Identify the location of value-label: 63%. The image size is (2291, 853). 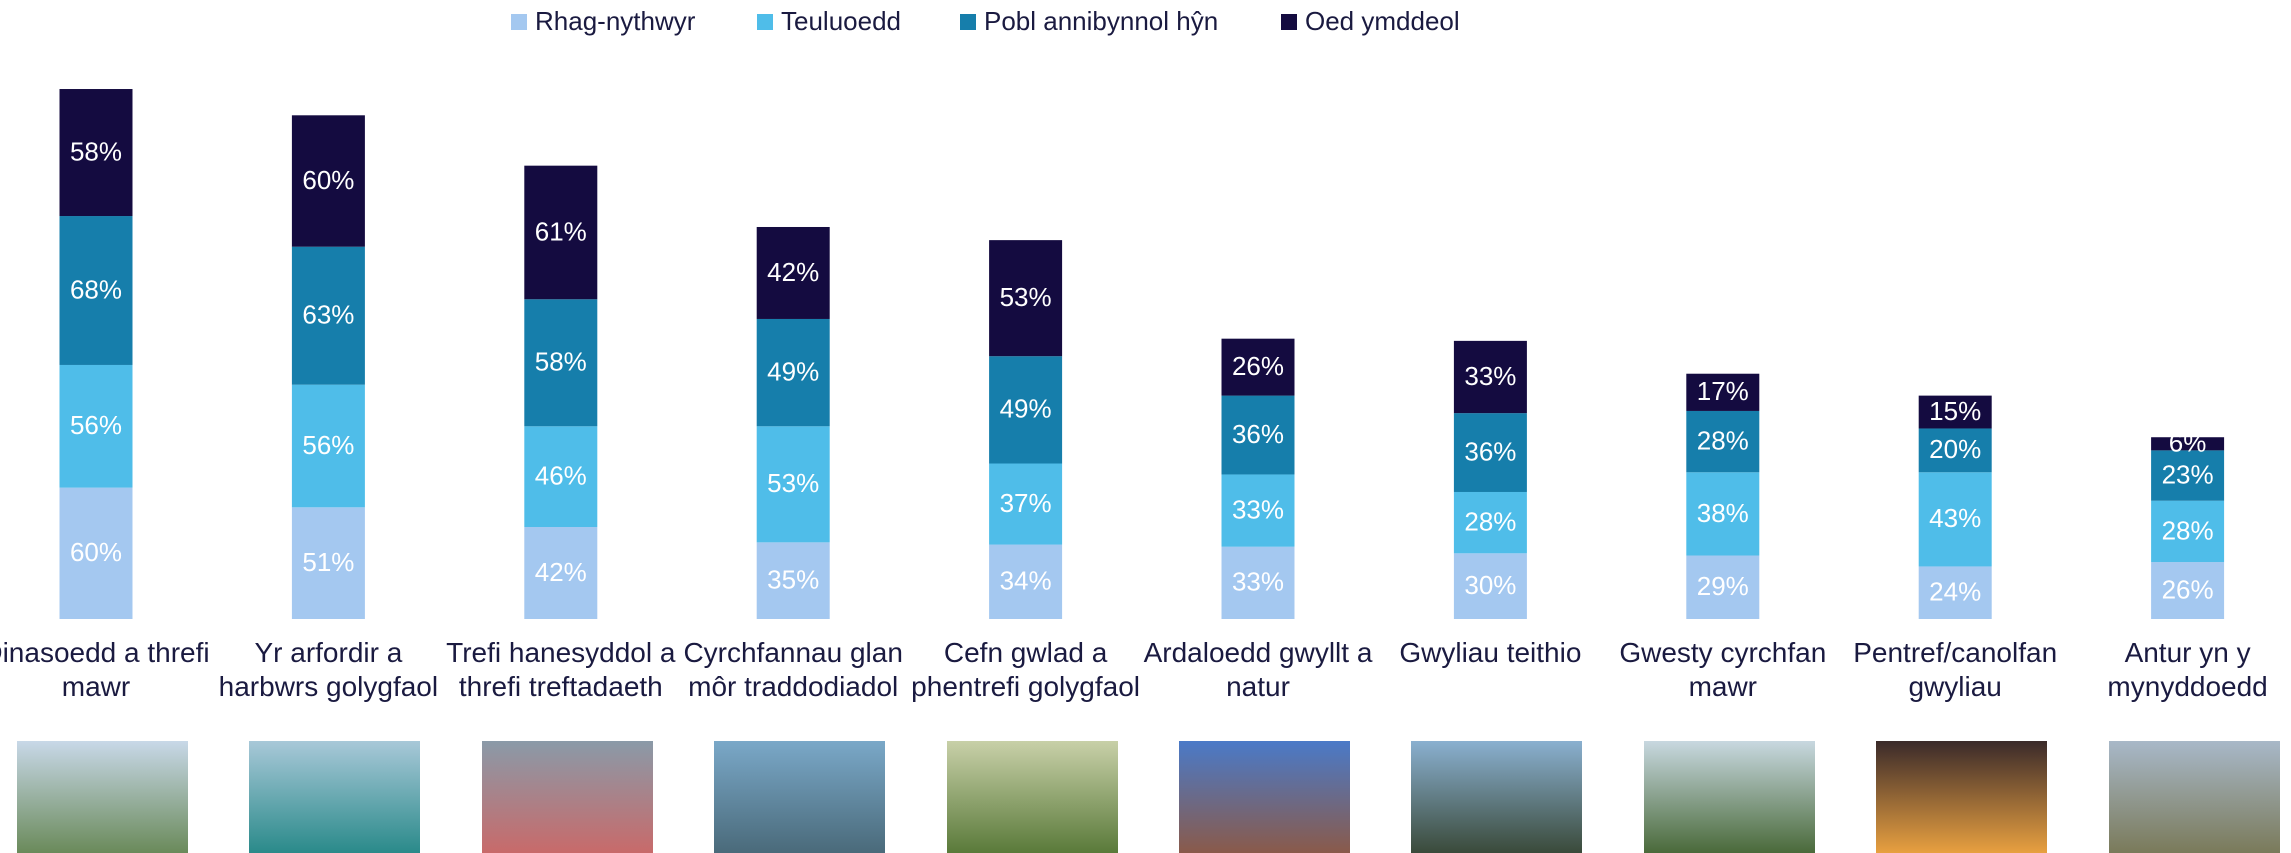
(328, 315).